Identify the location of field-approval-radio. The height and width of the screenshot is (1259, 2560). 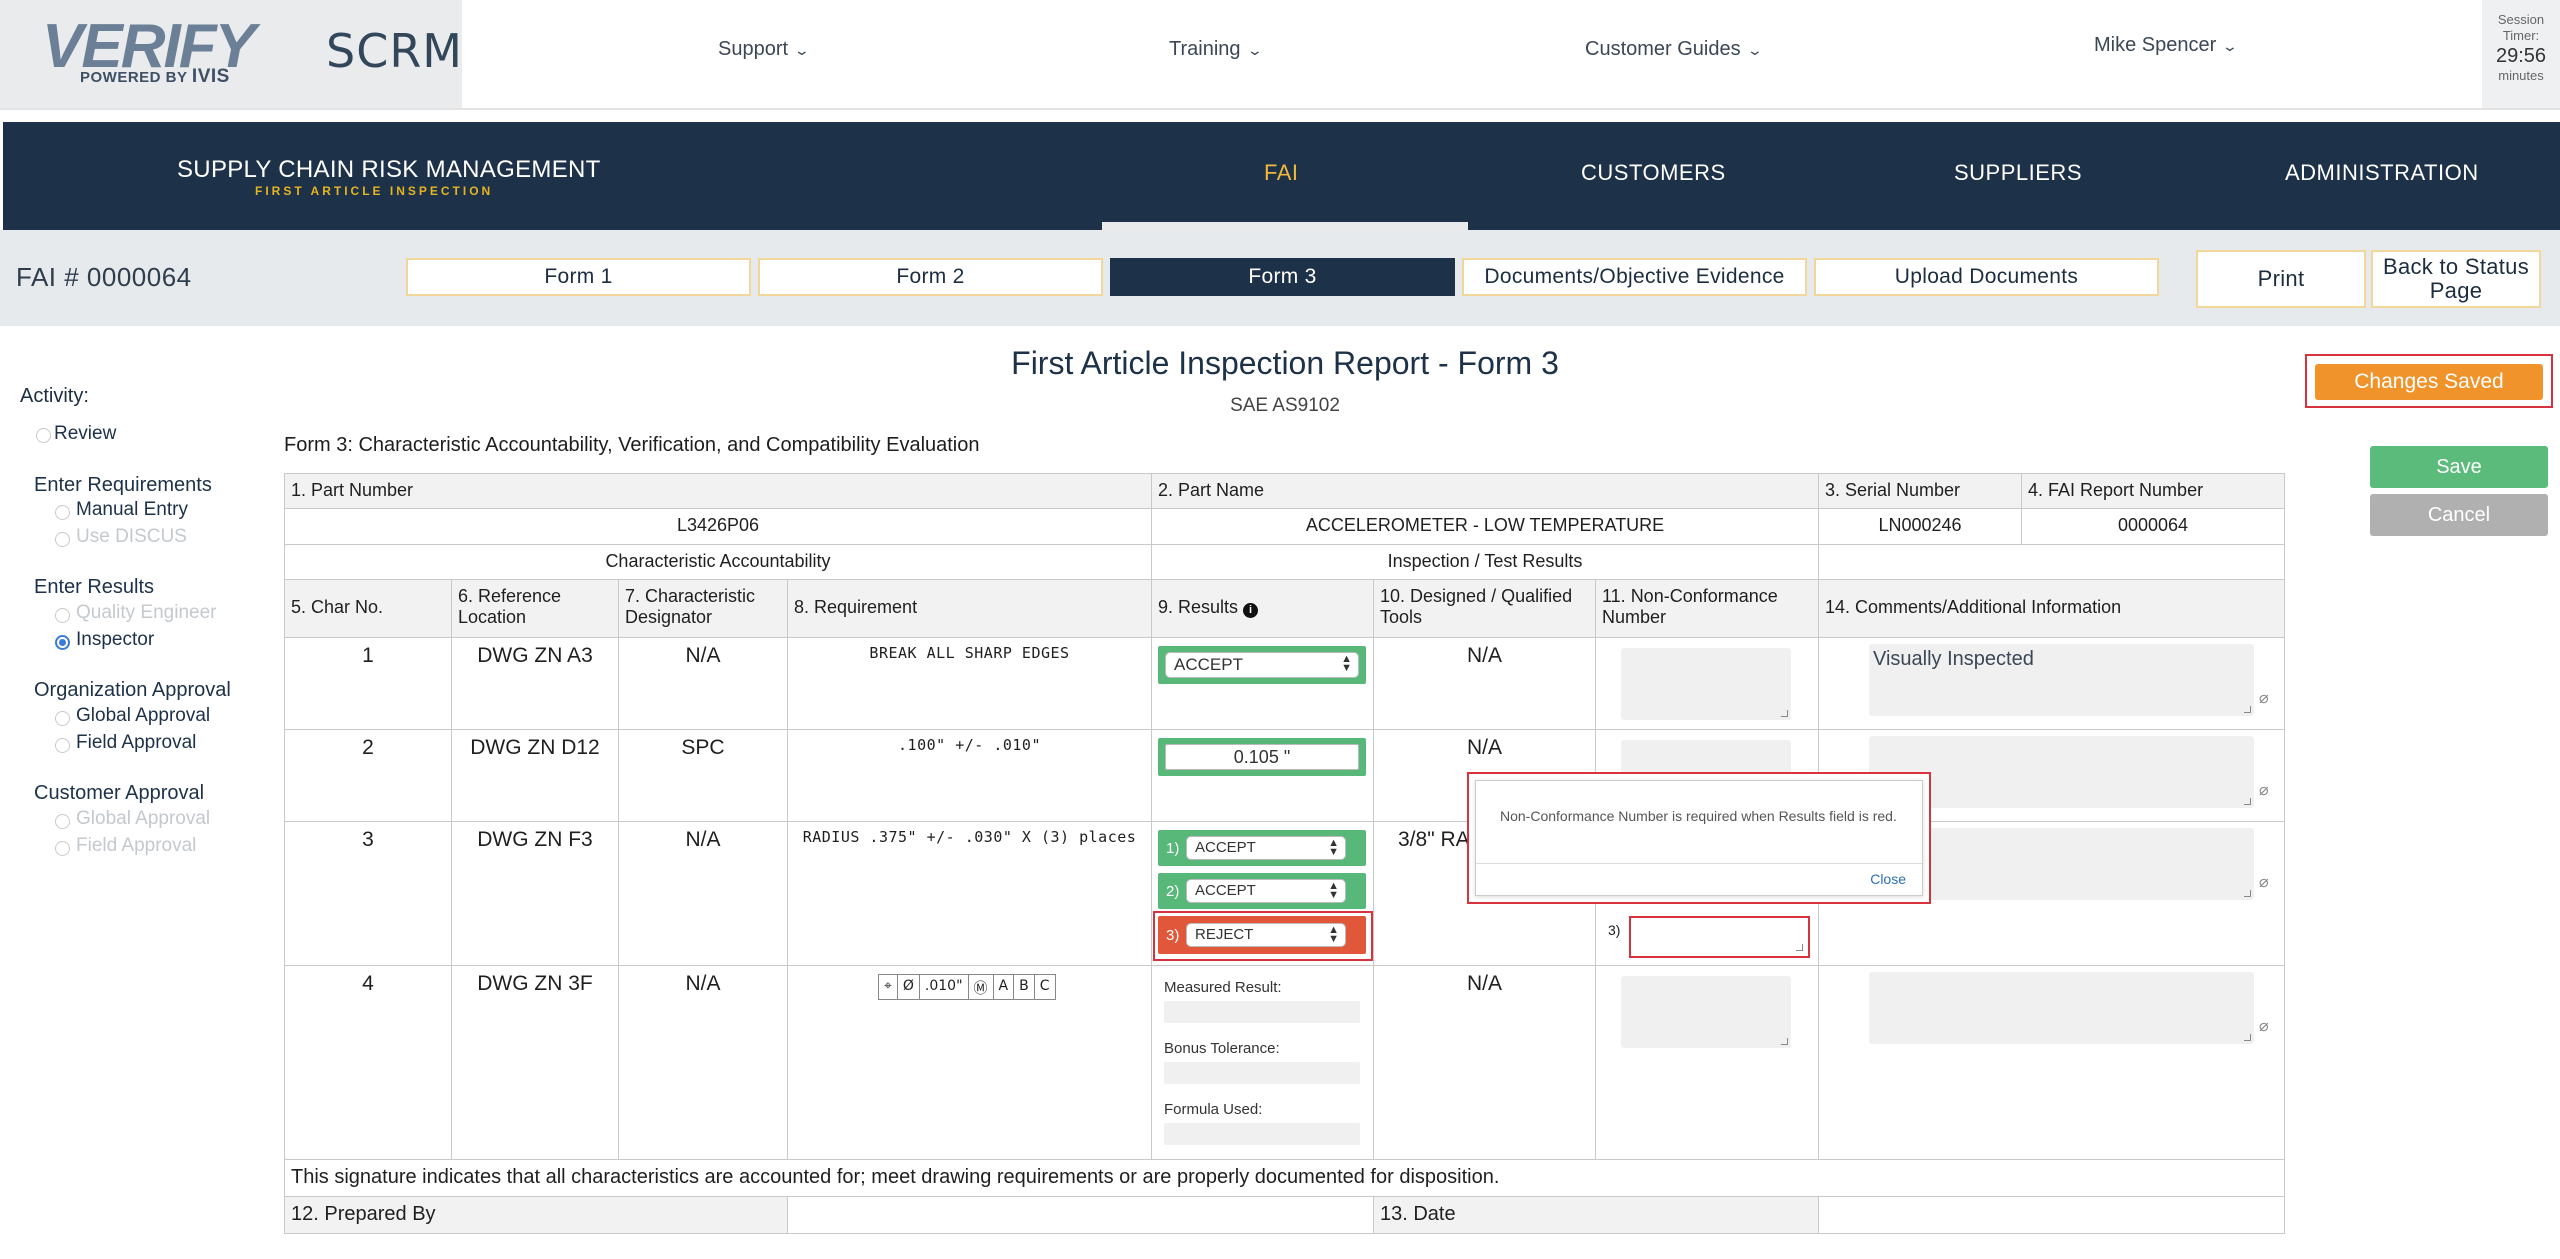
(62, 745).